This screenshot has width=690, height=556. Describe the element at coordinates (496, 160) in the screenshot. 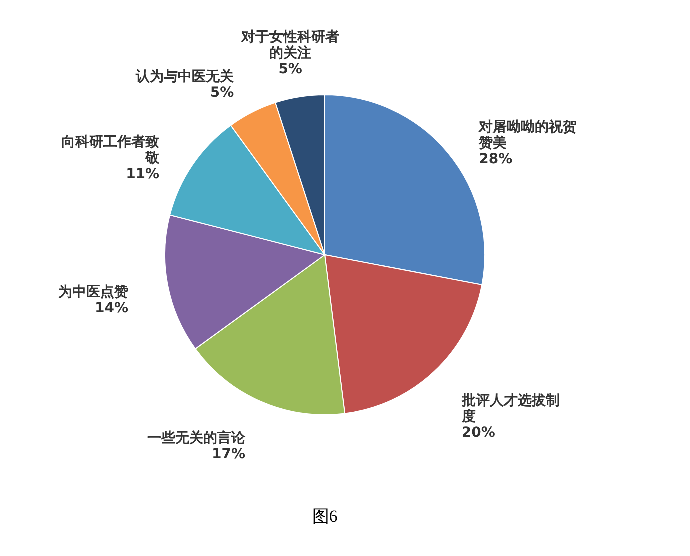

I see `data-label: 28%` at that location.